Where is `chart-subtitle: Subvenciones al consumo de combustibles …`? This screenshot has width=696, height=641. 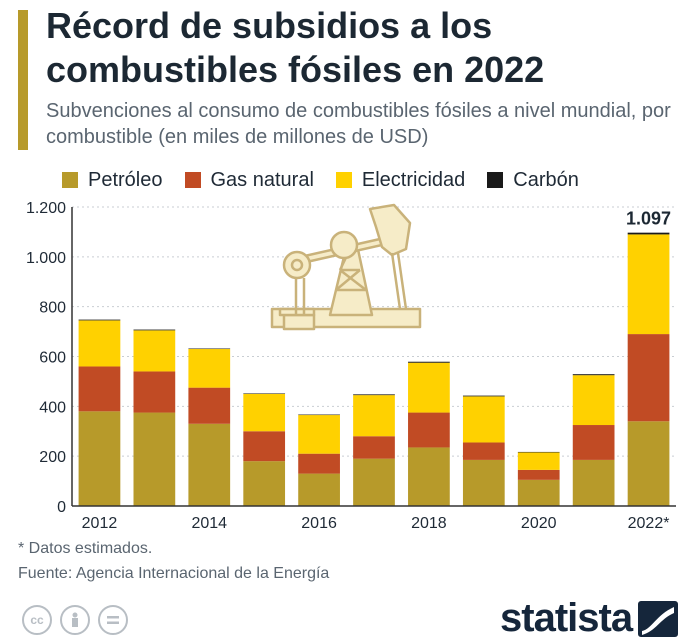 chart-subtitle: Subvenciones al consumo de combustibles … is located at coordinates (366, 124).